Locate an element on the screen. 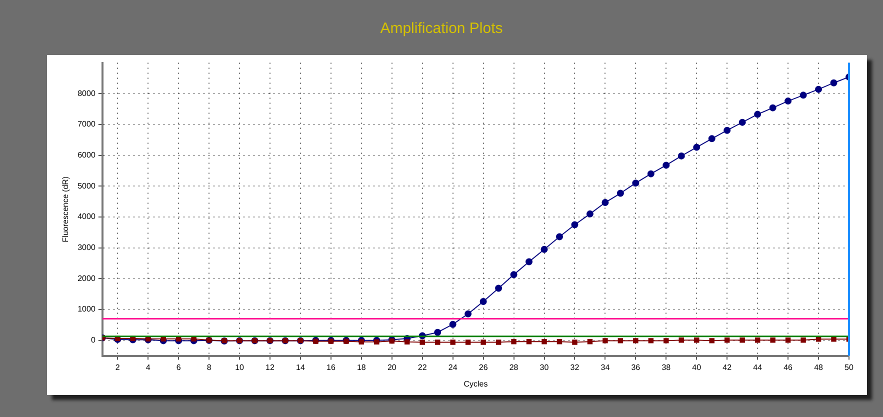 The height and width of the screenshot is (417, 883). x-tick-label: 48 is located at coordinates (819, 367).